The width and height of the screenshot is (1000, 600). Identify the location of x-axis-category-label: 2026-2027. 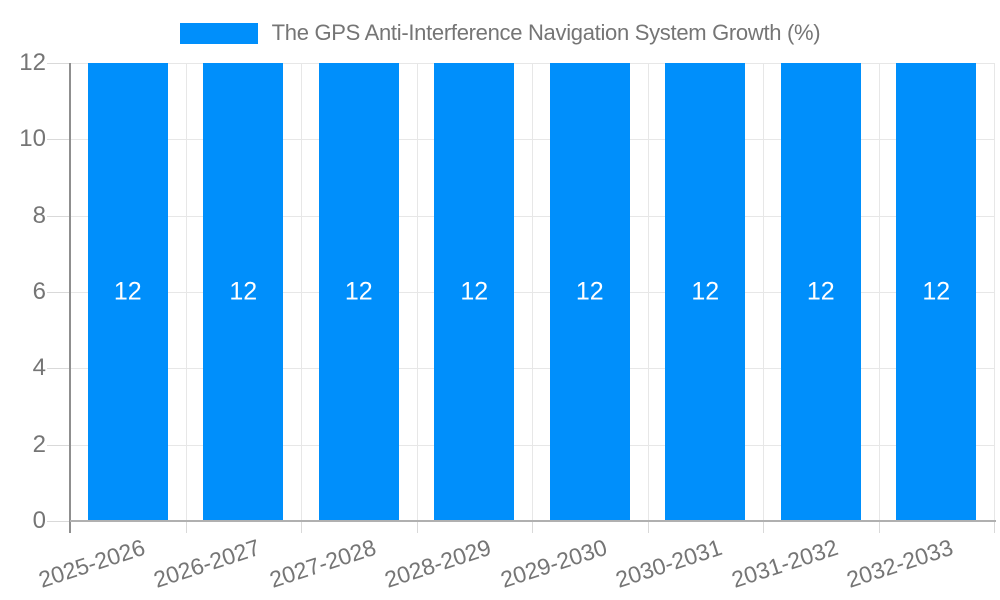
(207, 563).